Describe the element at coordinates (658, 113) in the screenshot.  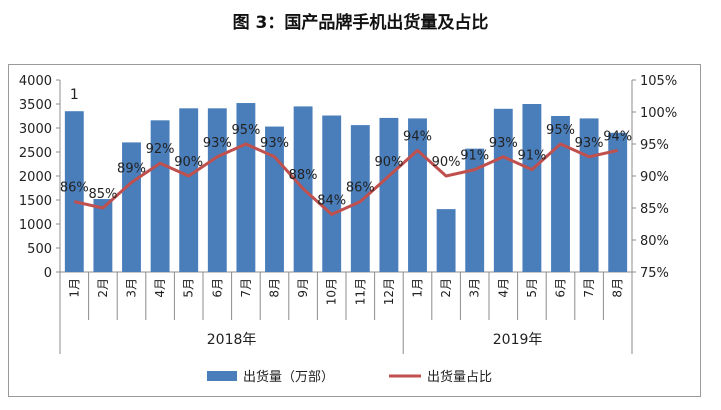
I see `right-tick-label: 100%` at that location.